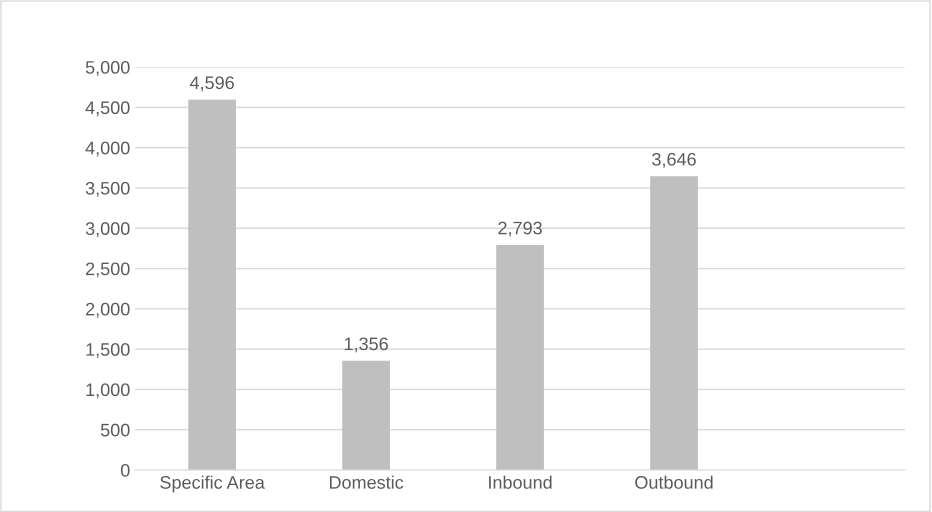 This screenshot has height=512, width=932. What do you see at coordinates (108, 350) in the screenshot?
I see `y-tick-label: 1,500` at bounding box center [108, 350].